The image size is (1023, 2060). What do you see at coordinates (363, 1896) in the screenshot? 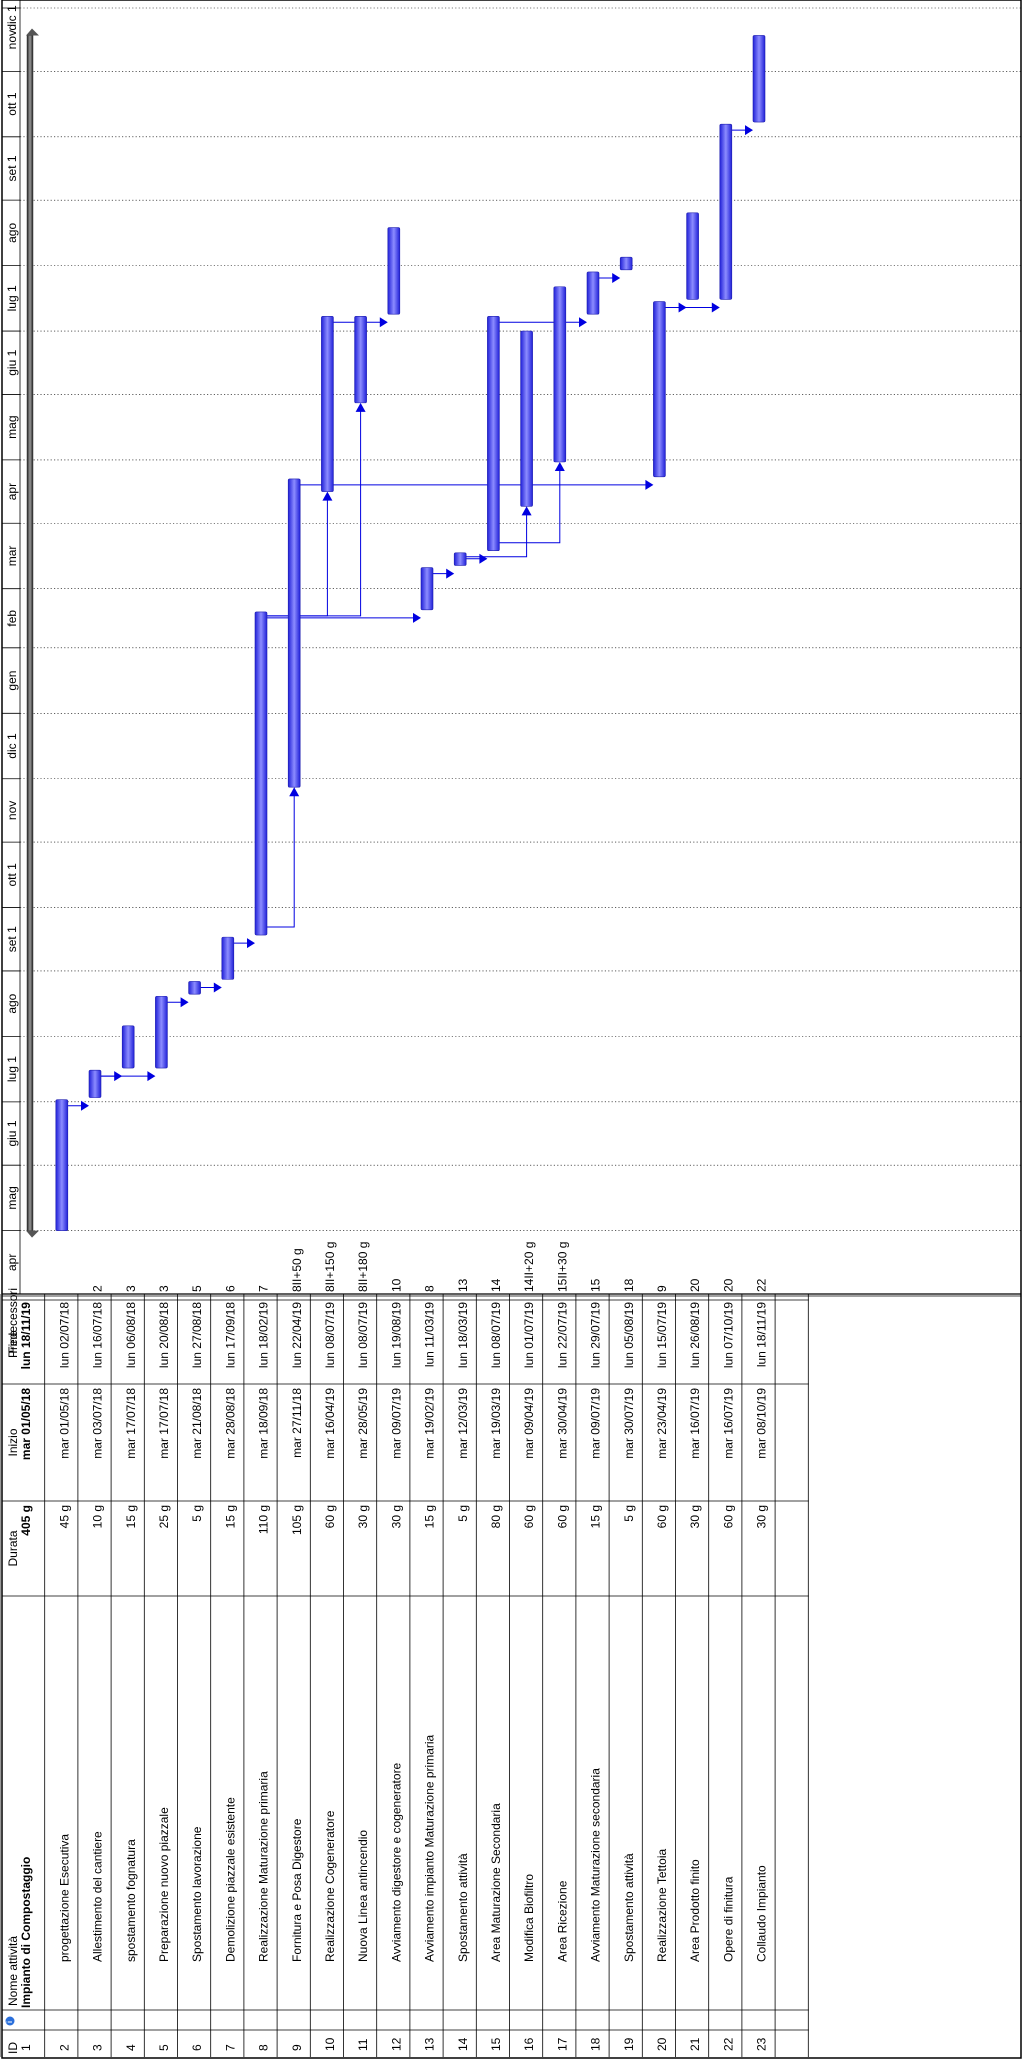
I see `task-name: Nuova Linea antincendio` at bounding box center [363, 1896].